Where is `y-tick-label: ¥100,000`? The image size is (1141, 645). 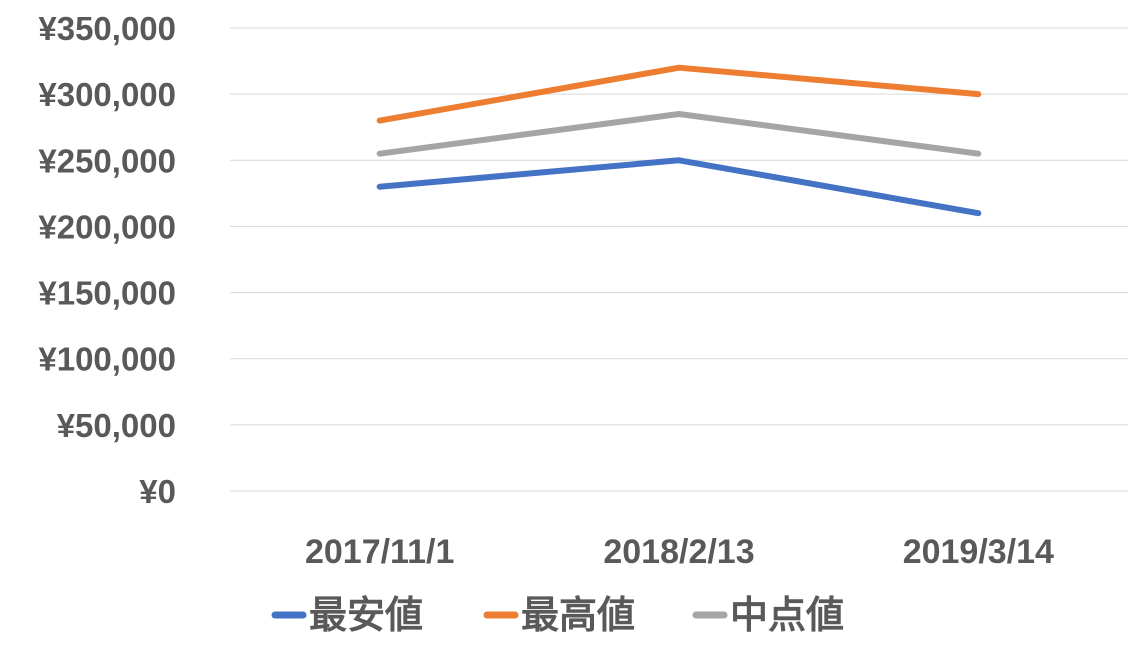
y-tick-label: ¥100,000 is located at coordinates (107, 359).